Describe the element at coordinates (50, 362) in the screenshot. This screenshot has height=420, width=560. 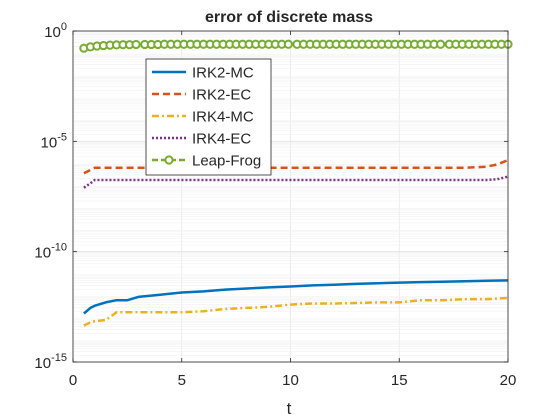
I see `y-tick-label: 10⁻¹⁵` at that location.